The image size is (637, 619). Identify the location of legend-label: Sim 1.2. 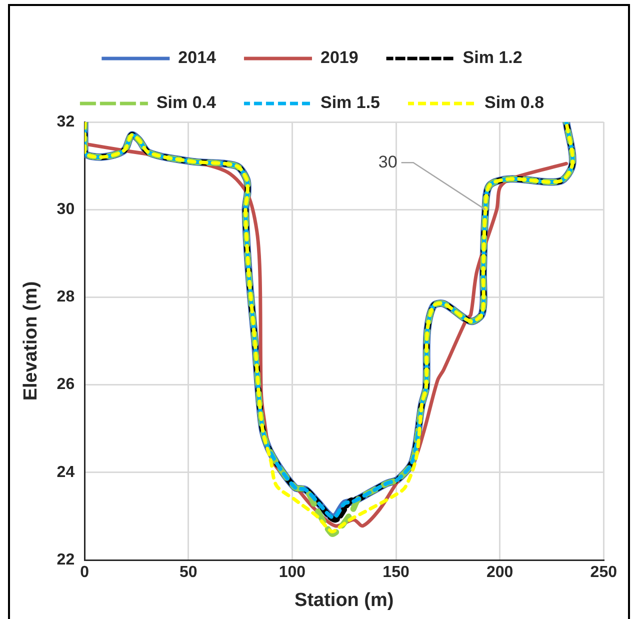
(492, 58).